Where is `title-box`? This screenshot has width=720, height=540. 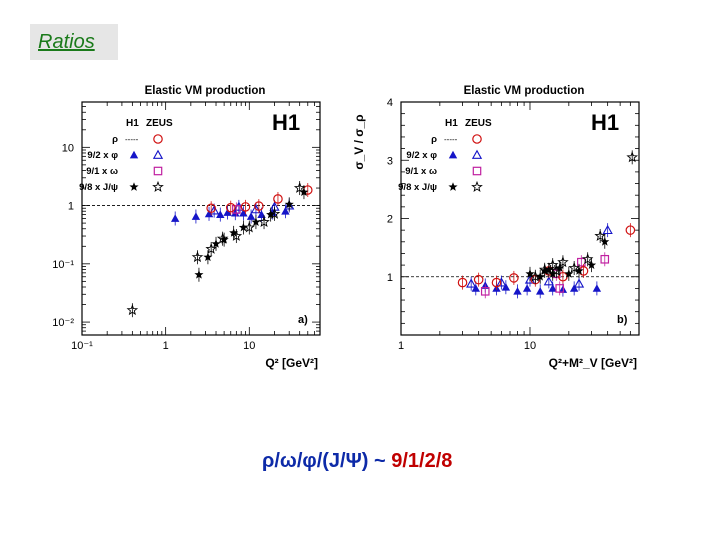
title-box is located at coordinates (74, 42).